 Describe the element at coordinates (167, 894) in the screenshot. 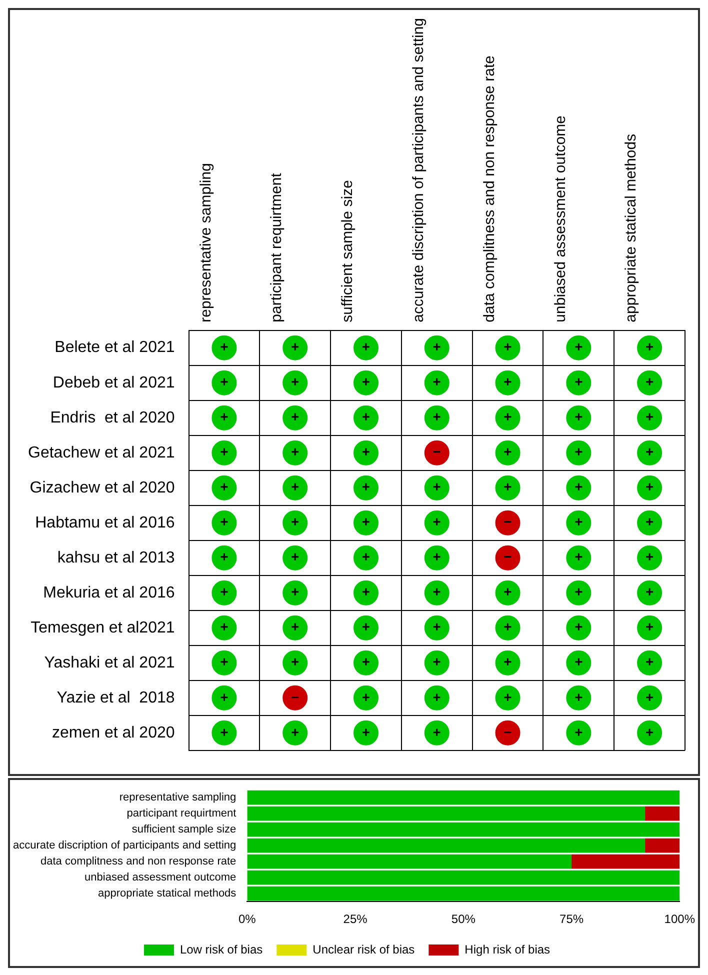

I see `y-tick-label: appropriate statical methods` at that location.